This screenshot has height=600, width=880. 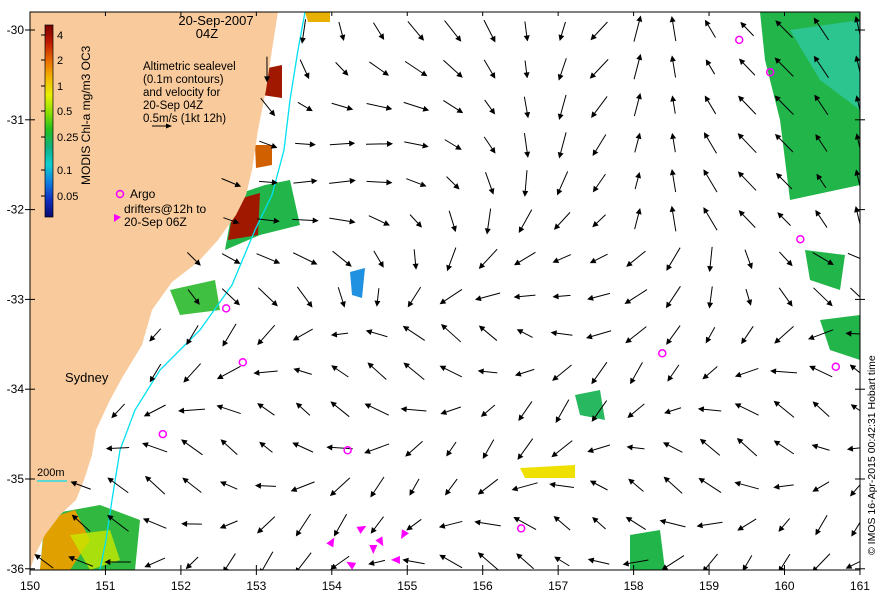 What do you see at coordinates (49, 121) in the screenshot?
I see `colorbar` at bounding box center [49, 121].